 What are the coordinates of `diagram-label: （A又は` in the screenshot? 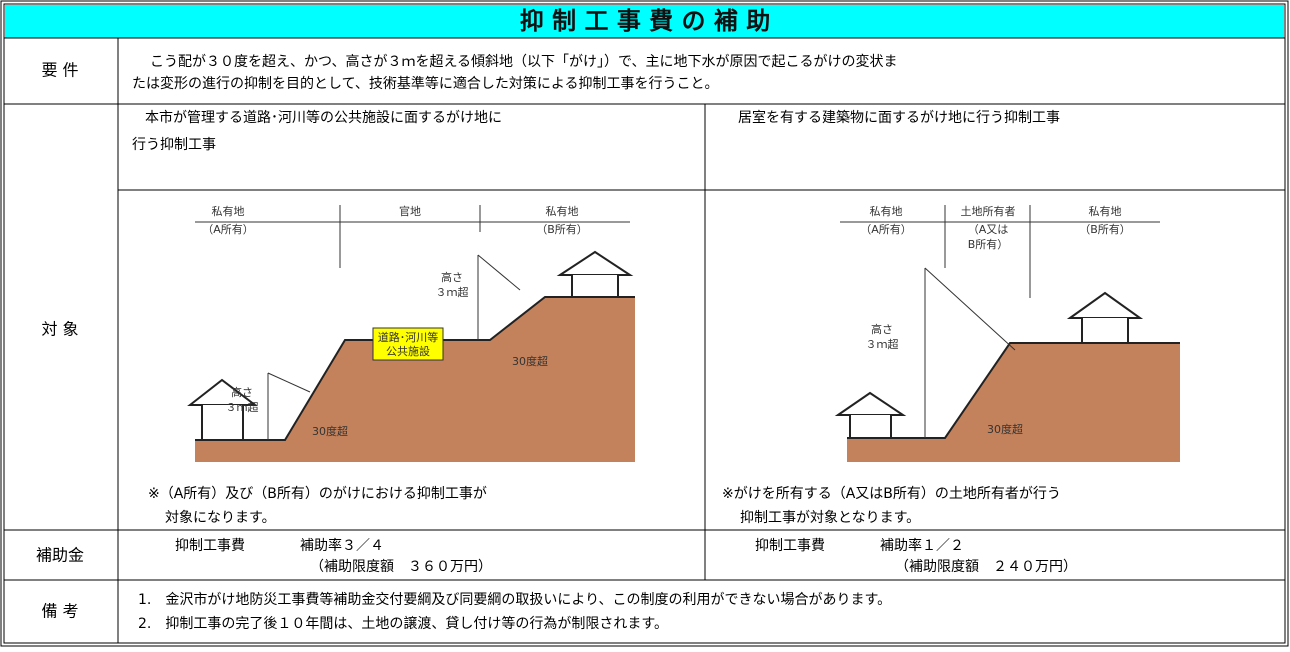 It's located at (988, 229).